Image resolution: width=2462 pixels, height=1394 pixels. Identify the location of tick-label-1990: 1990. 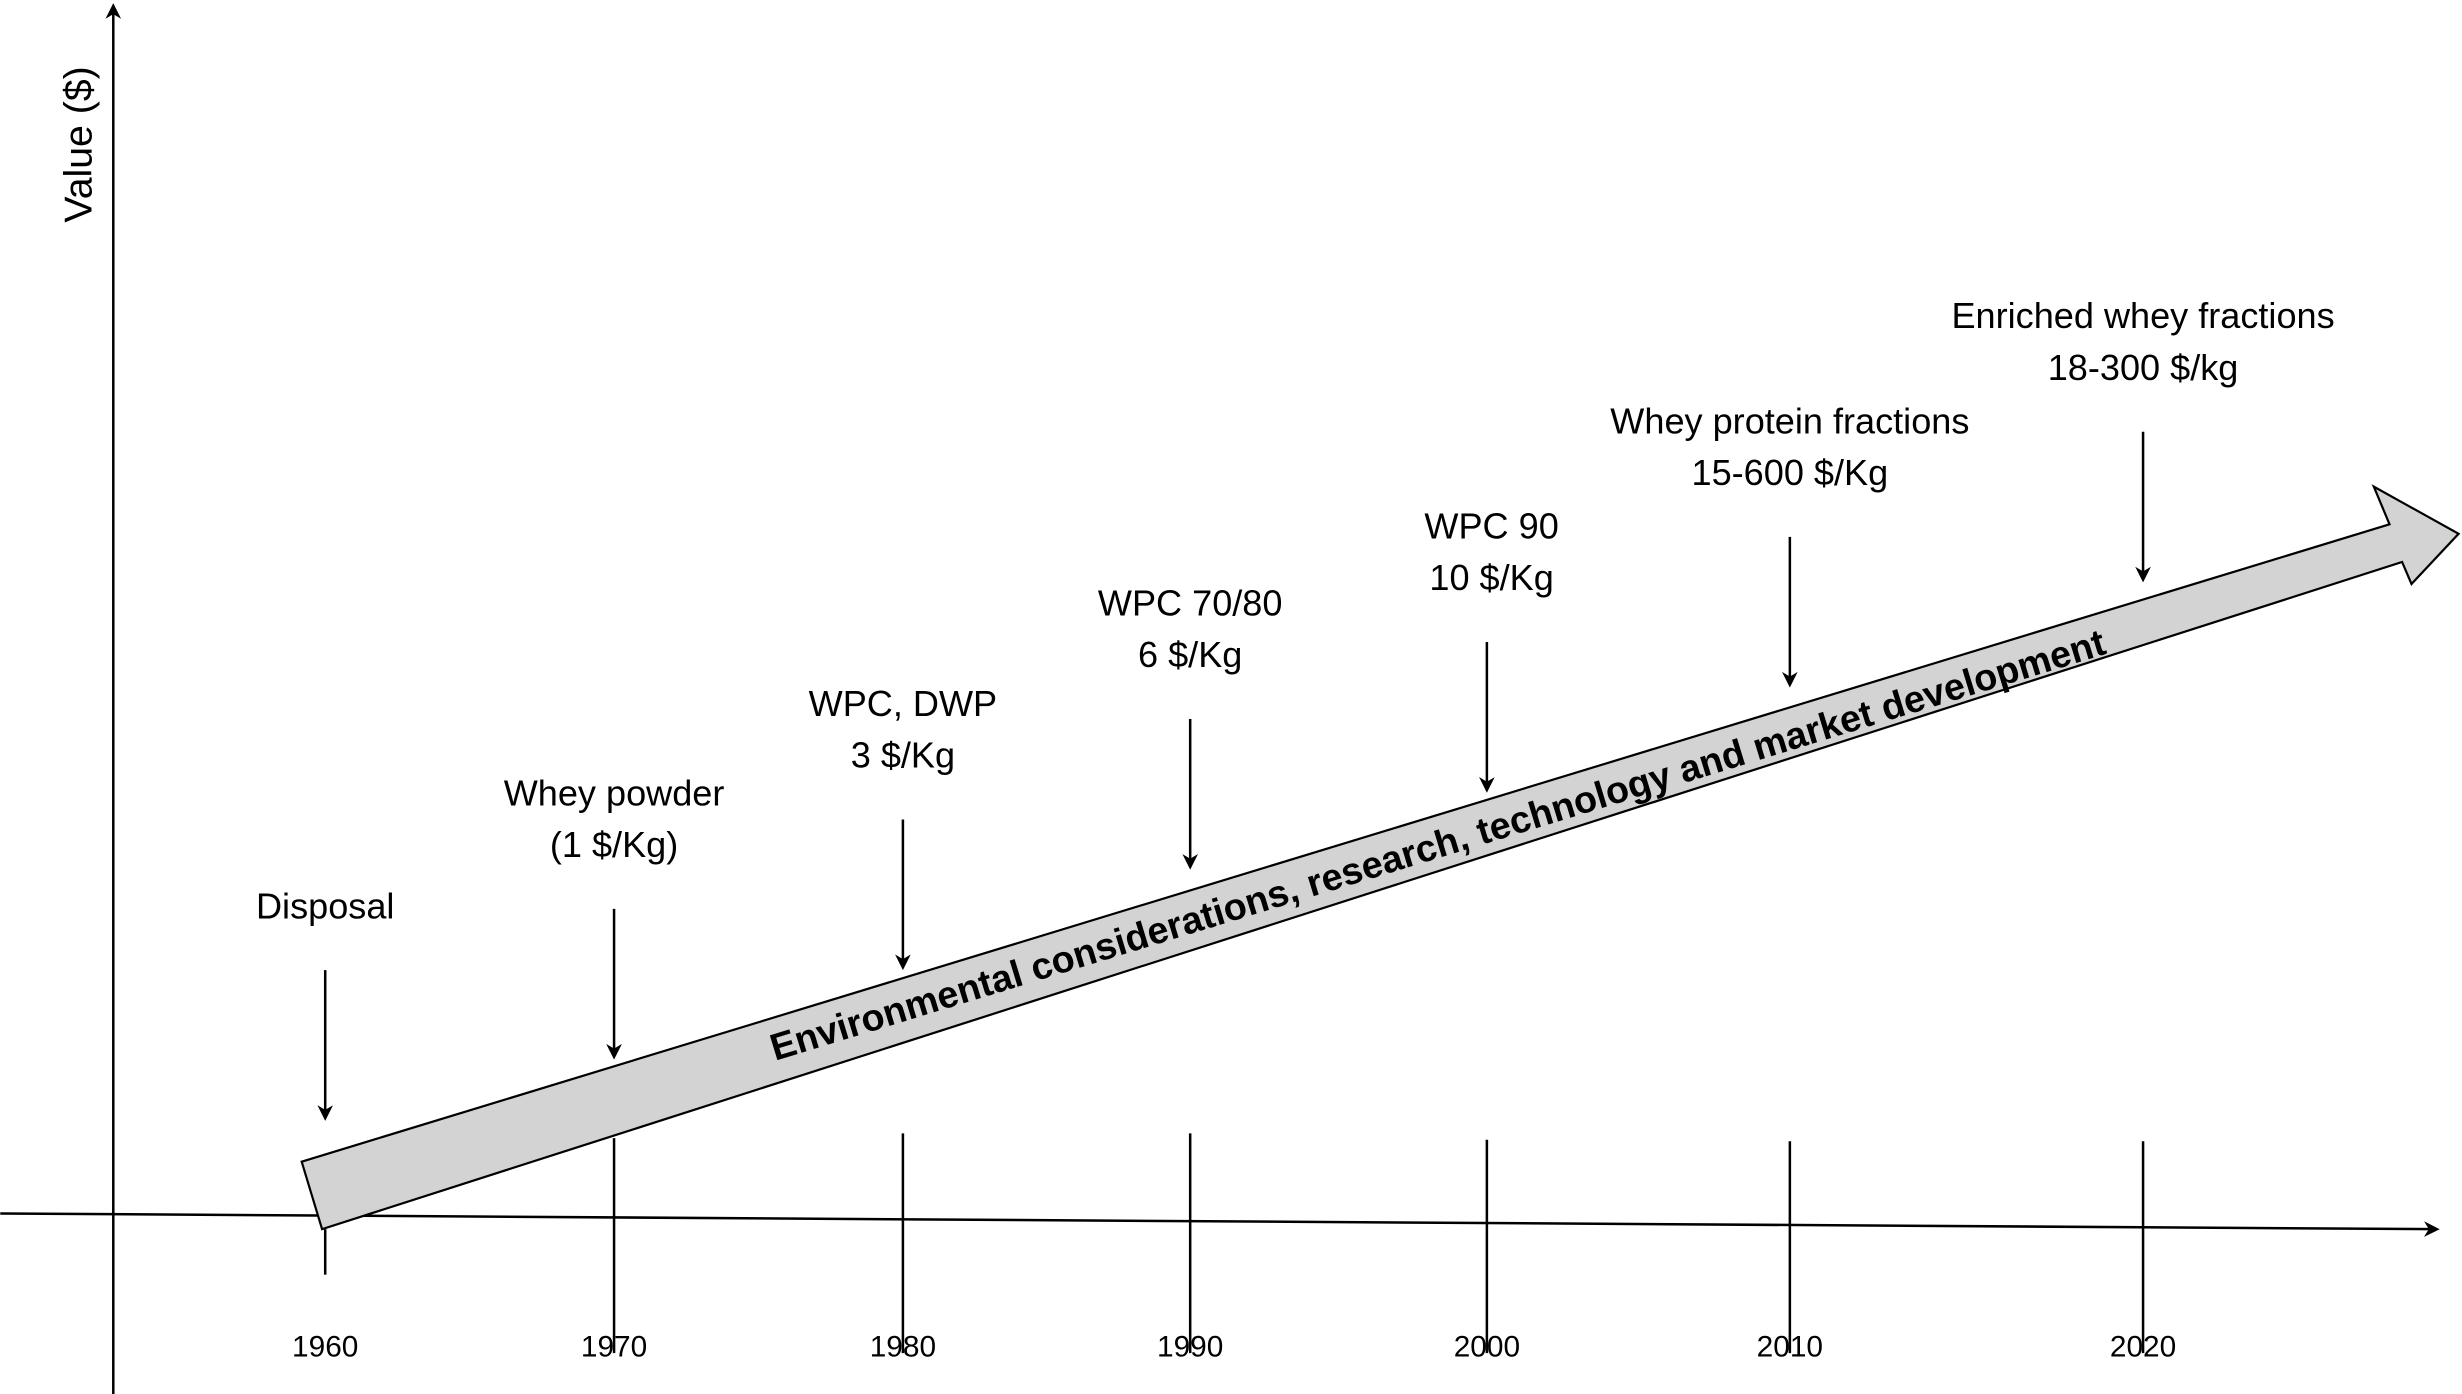
(1190, 1346).